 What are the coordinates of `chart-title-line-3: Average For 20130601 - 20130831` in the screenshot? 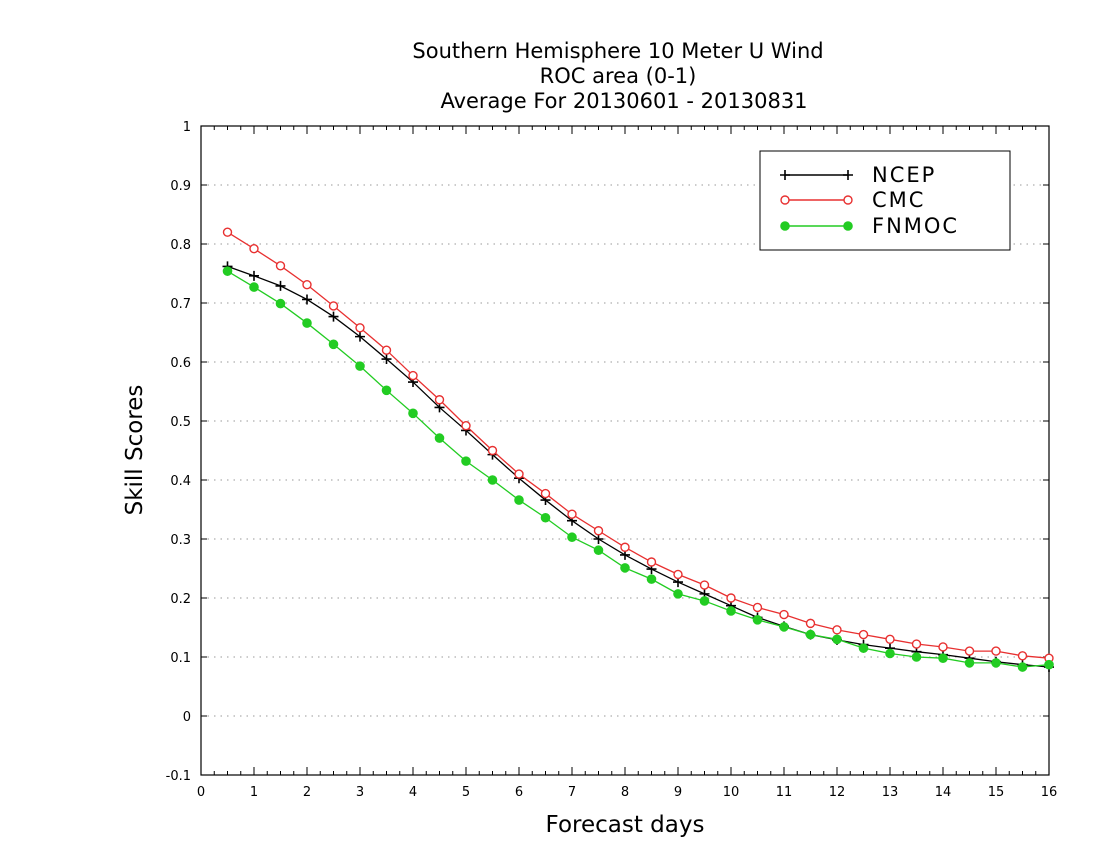 It's located at (623, 101).